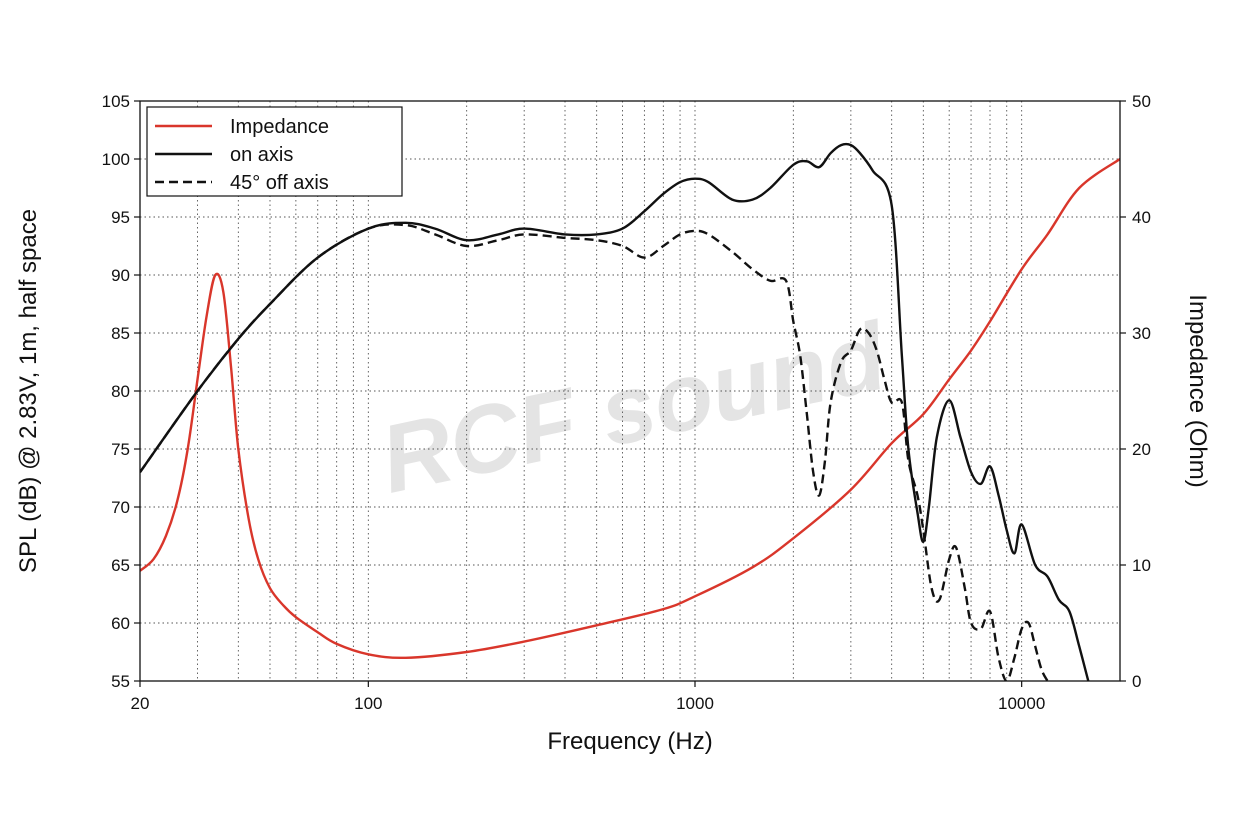 The image size is (1260, 840). What do you see at coordinates (368, 703) in the screenshot?
I see `x-tick-label: 100` at bounding box center [368, 703].